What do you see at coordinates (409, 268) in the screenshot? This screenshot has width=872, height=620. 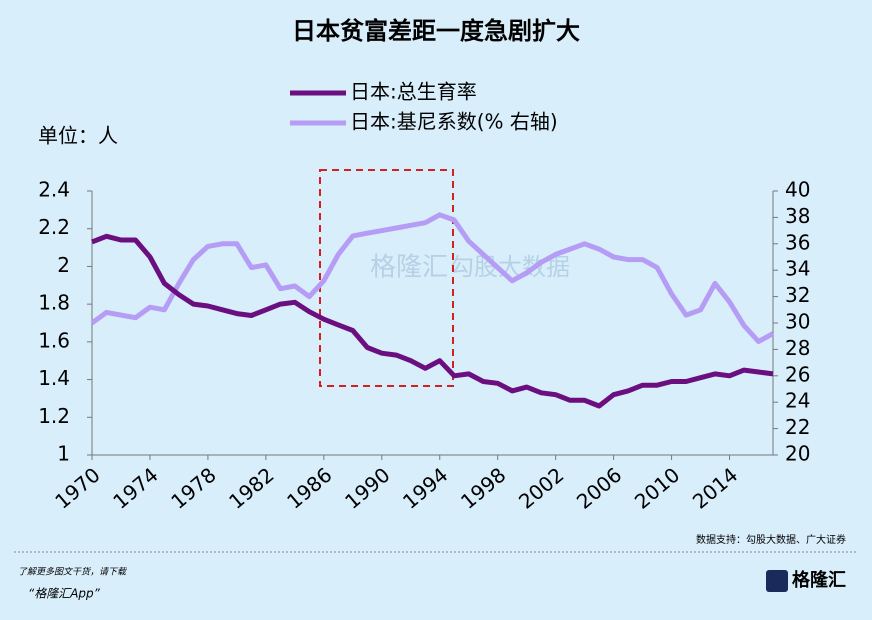 I see `watermark: 格隆汇` at bounding box center [409, 268].